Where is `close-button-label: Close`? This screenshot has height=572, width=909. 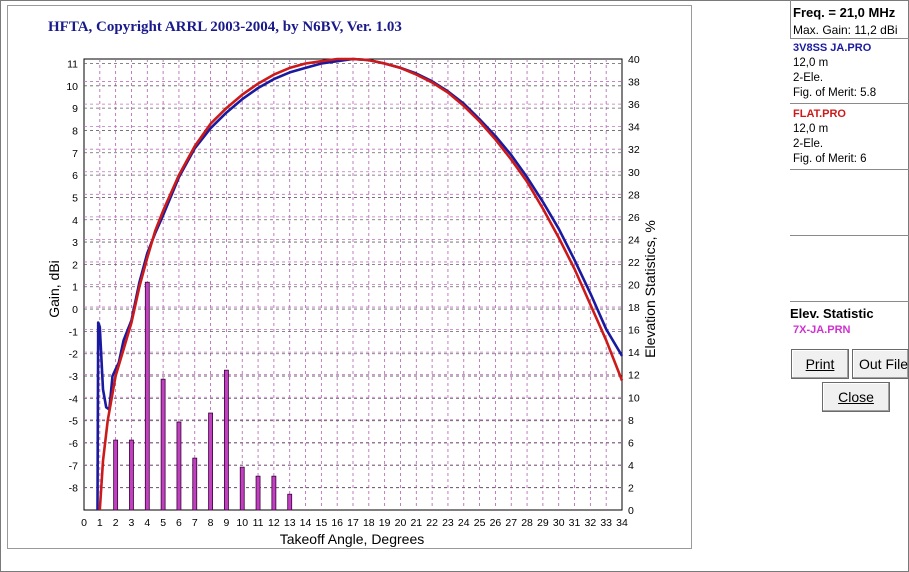
close-button-label: Close is located at coordinates (856, 397).